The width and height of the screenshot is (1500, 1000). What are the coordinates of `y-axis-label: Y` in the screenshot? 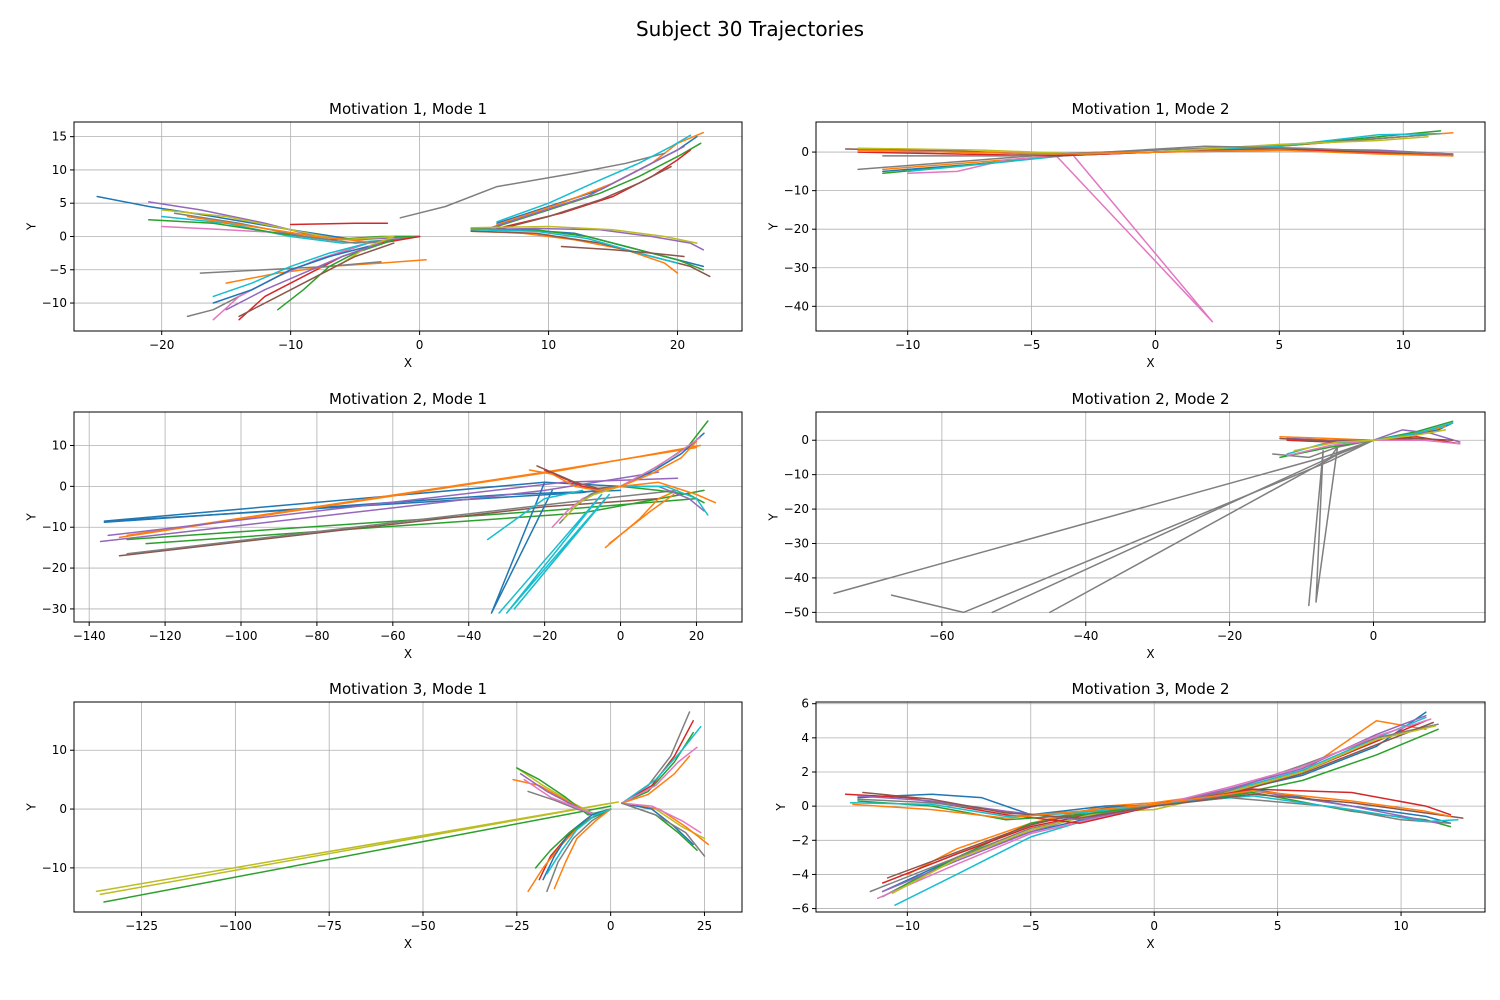 It's located at (32, 807).